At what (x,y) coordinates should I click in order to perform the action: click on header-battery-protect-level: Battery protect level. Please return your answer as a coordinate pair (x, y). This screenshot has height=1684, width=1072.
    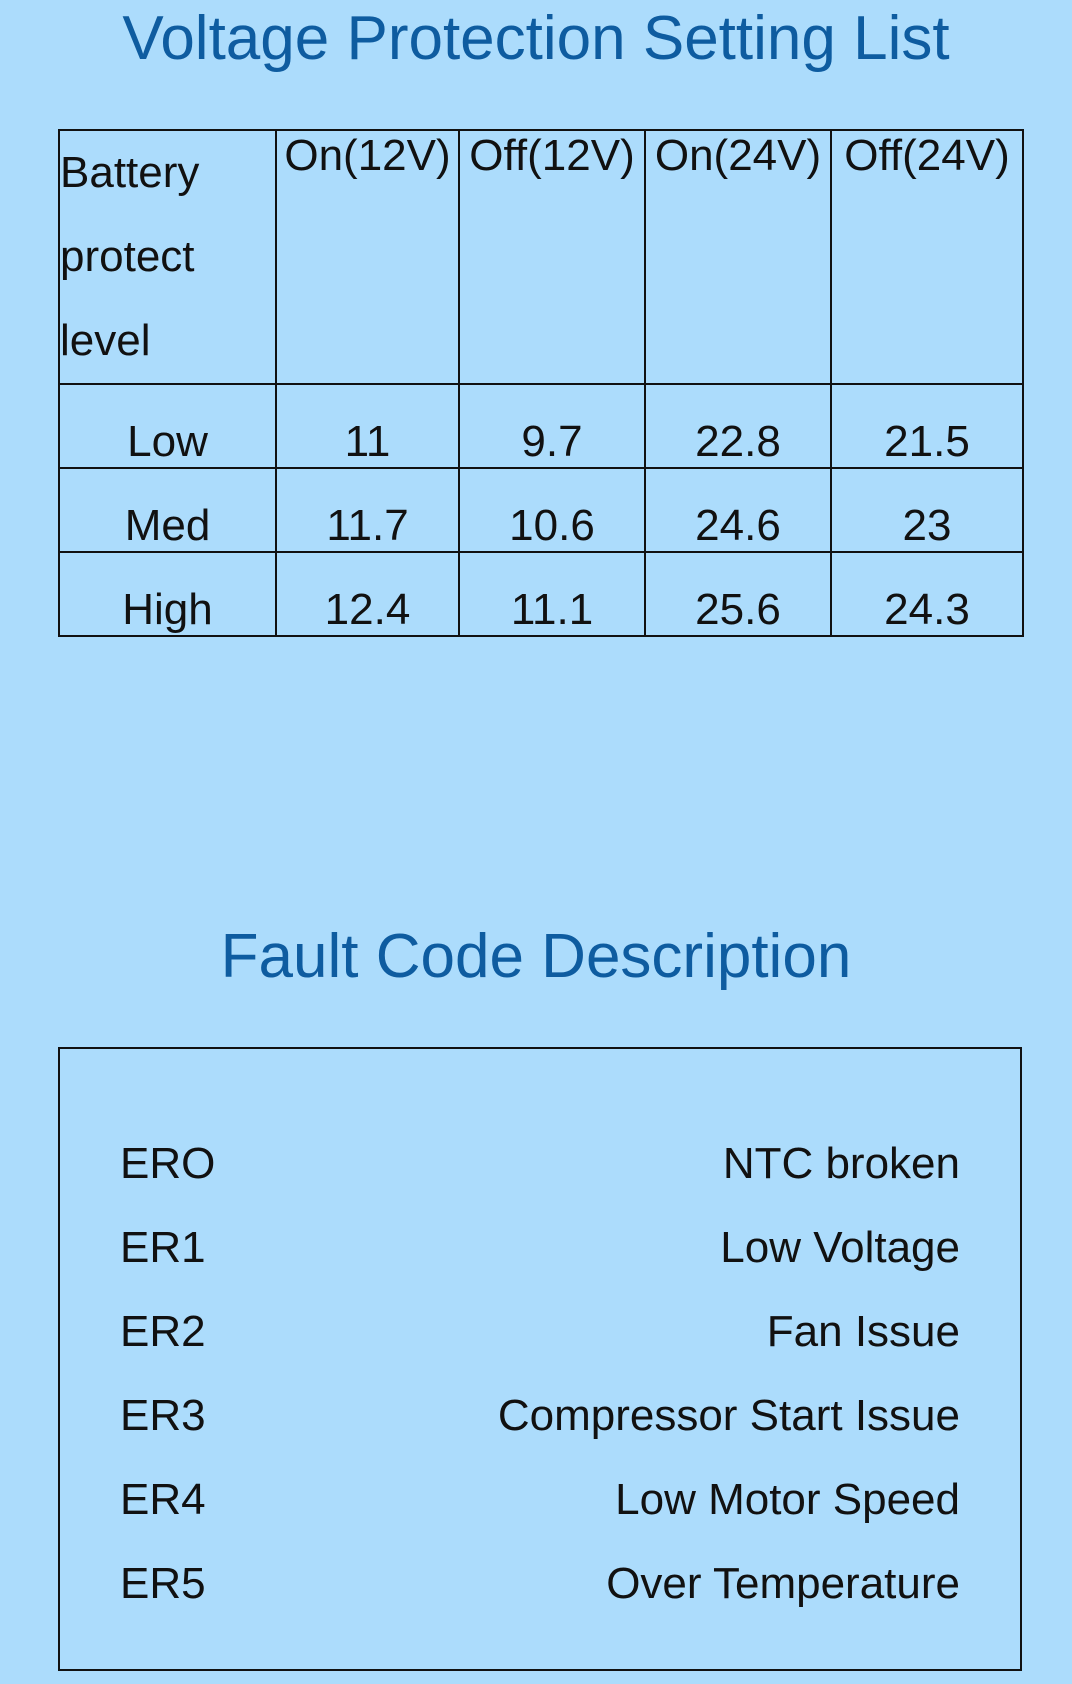
    Looking at the image, I should click on (167, 257).